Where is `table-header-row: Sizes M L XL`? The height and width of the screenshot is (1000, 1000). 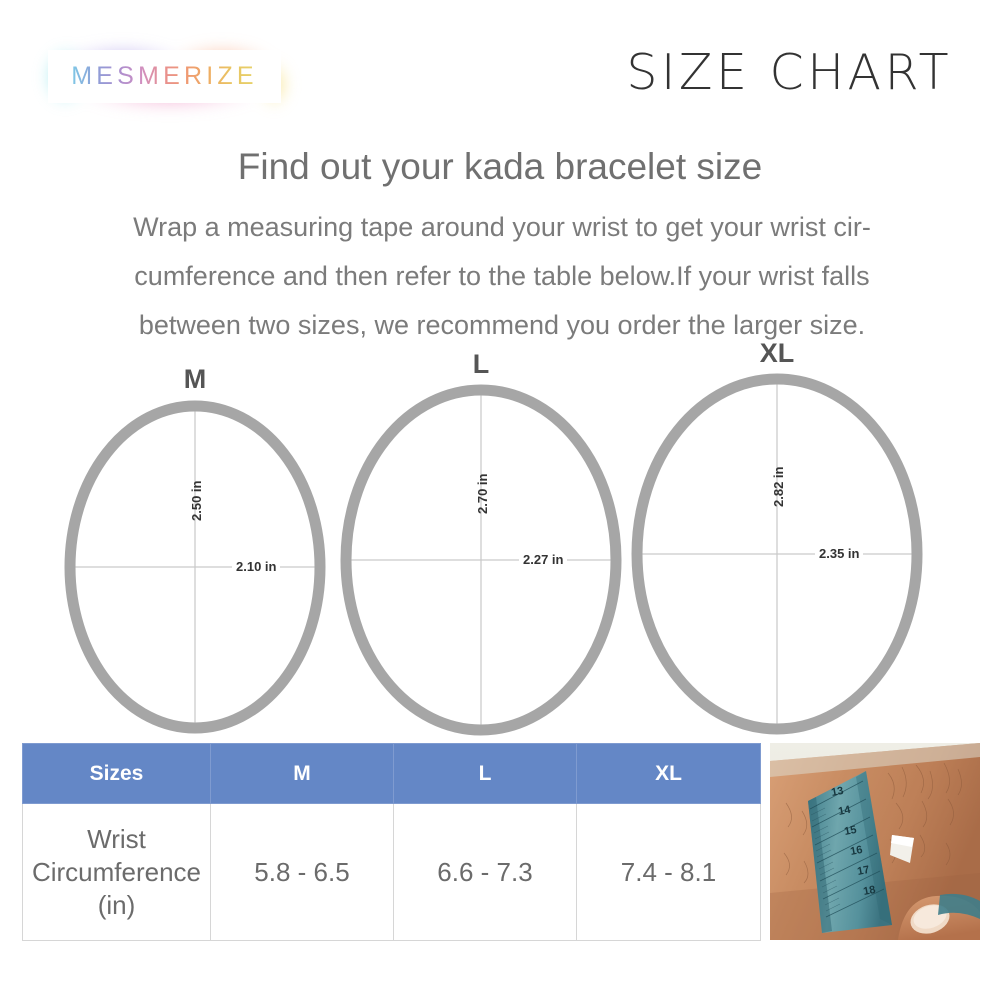 table-header-row: Sizes M L XL is located at coordinates (391, 773).